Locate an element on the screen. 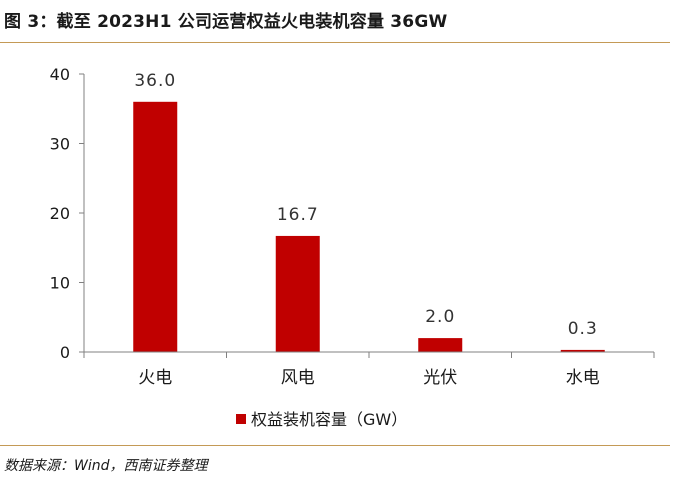 This screenshot has width=676, height=479. y-tick-label: 0 is located at coordinates (65, 352).